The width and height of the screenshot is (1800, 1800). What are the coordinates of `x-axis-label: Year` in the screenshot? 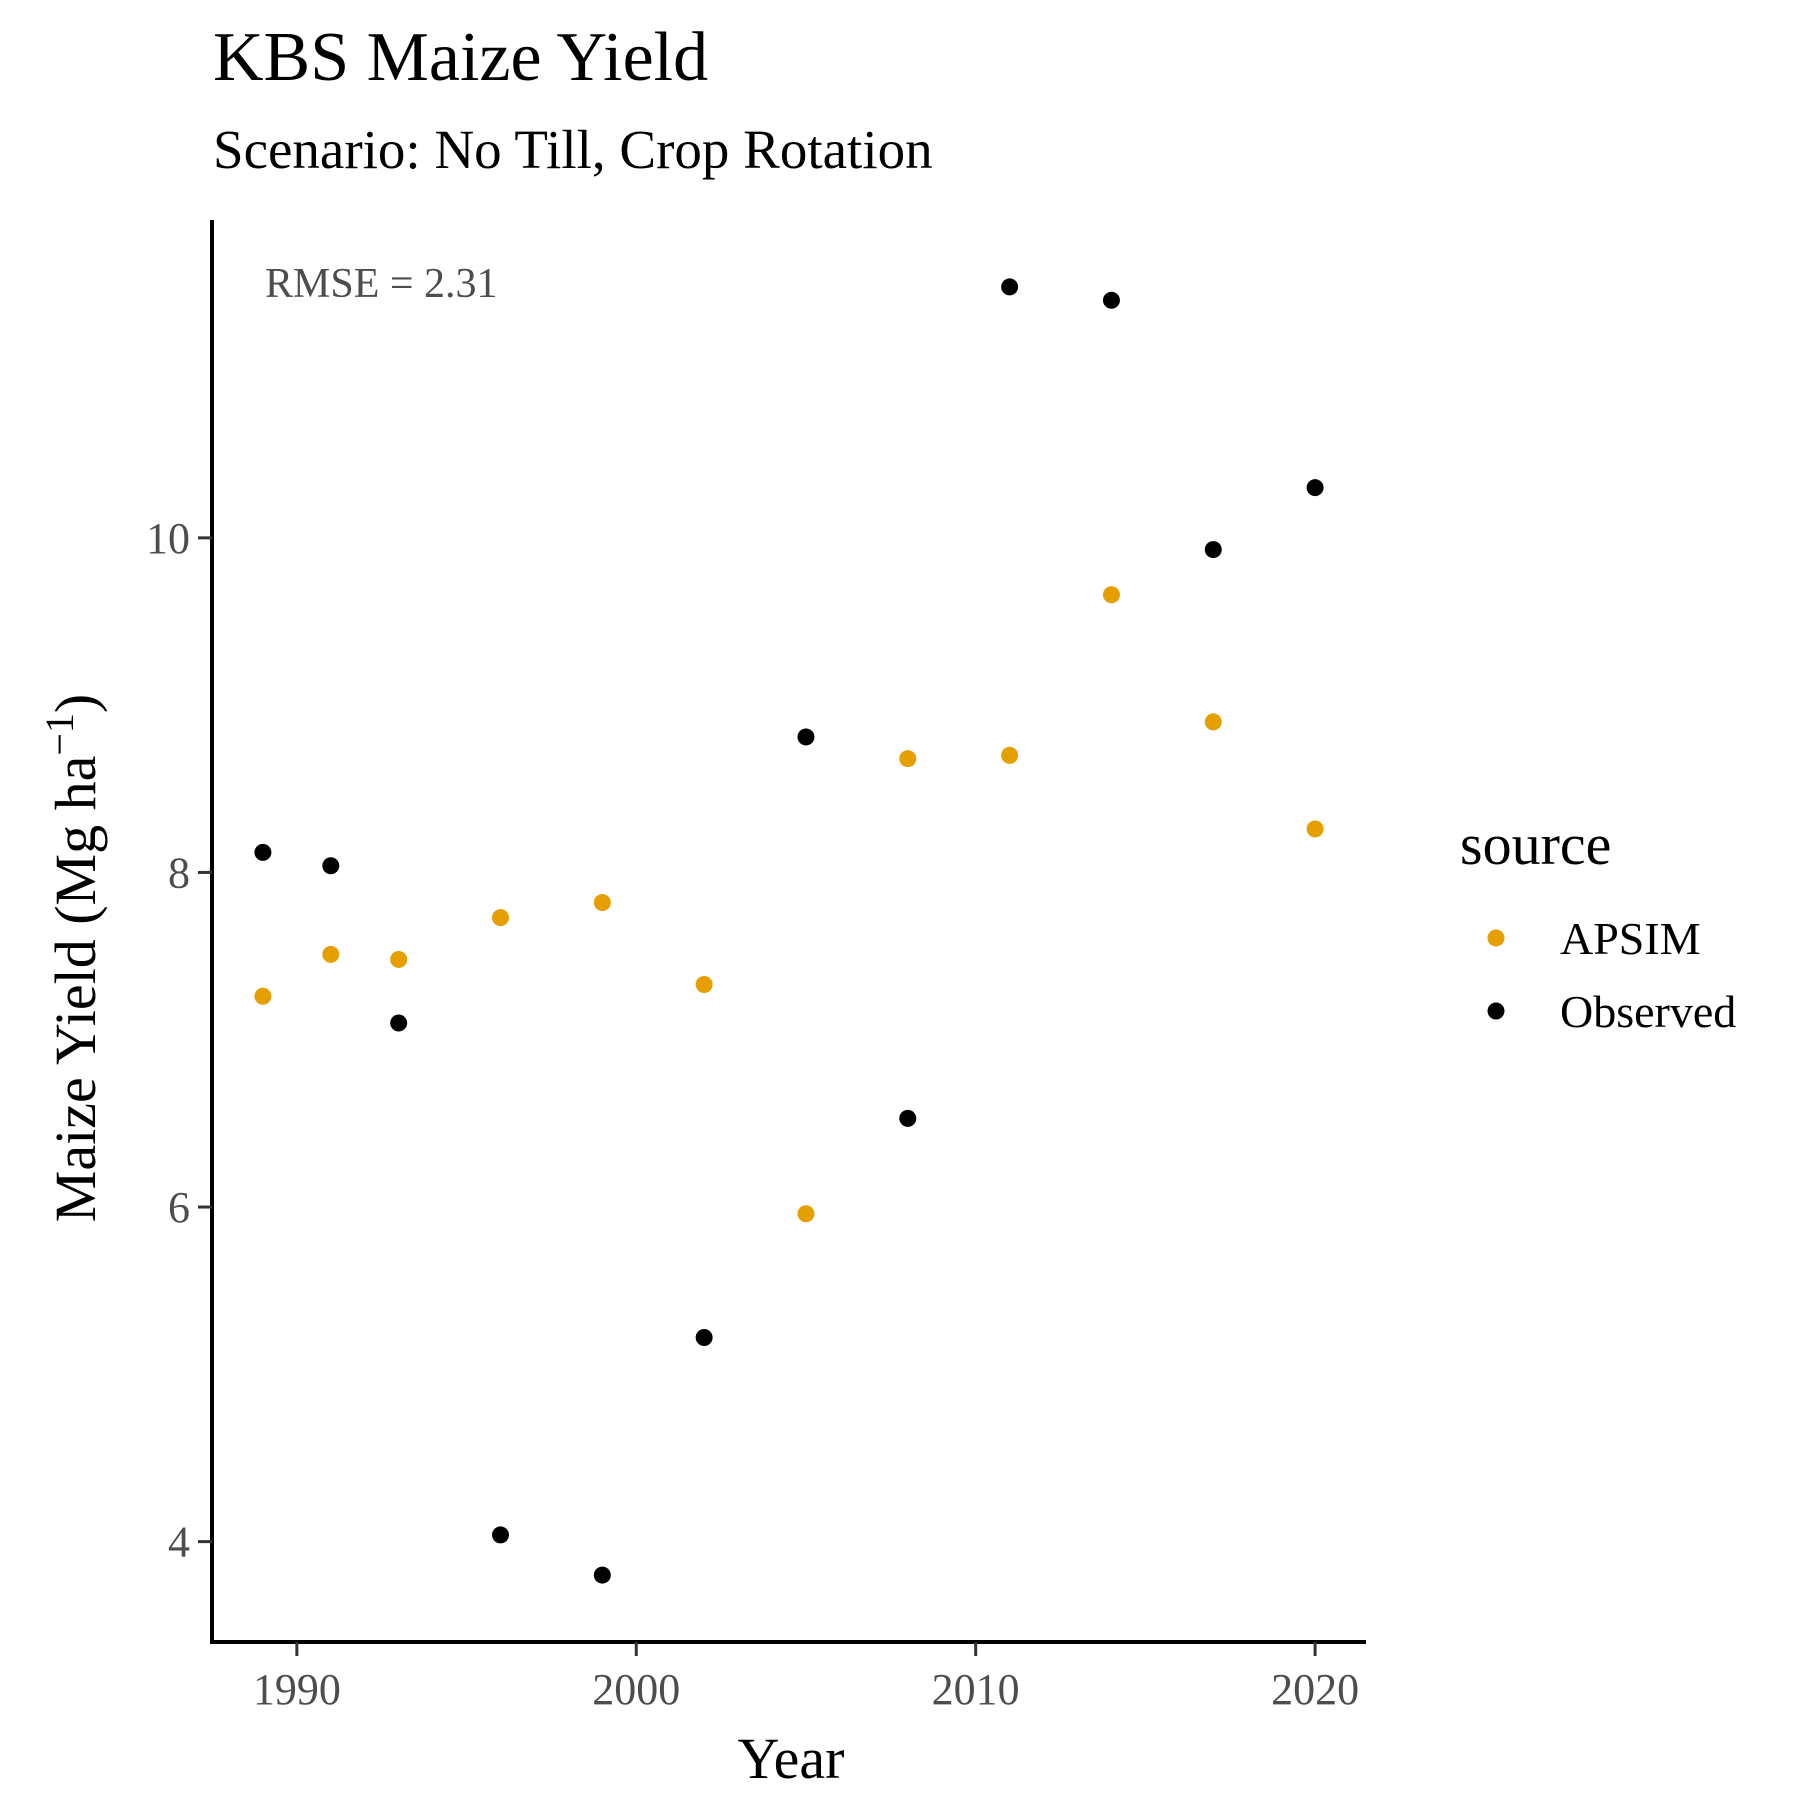 It's located at (791, 1758).